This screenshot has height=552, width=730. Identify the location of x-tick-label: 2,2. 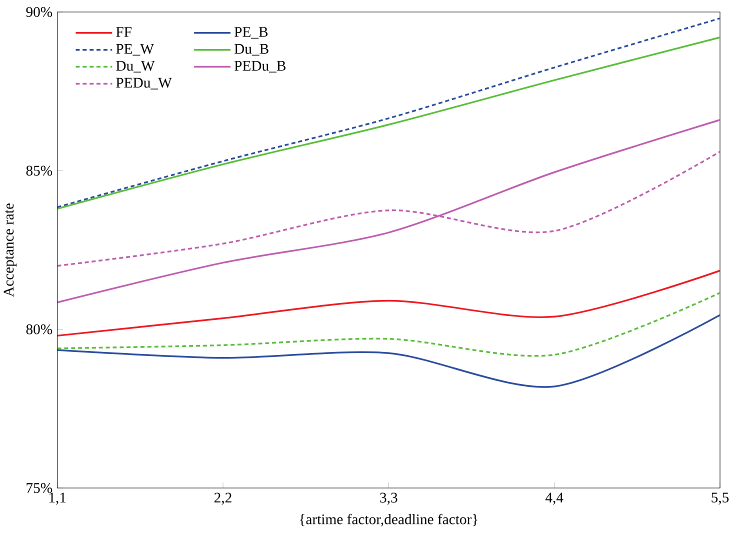
(223, 498).